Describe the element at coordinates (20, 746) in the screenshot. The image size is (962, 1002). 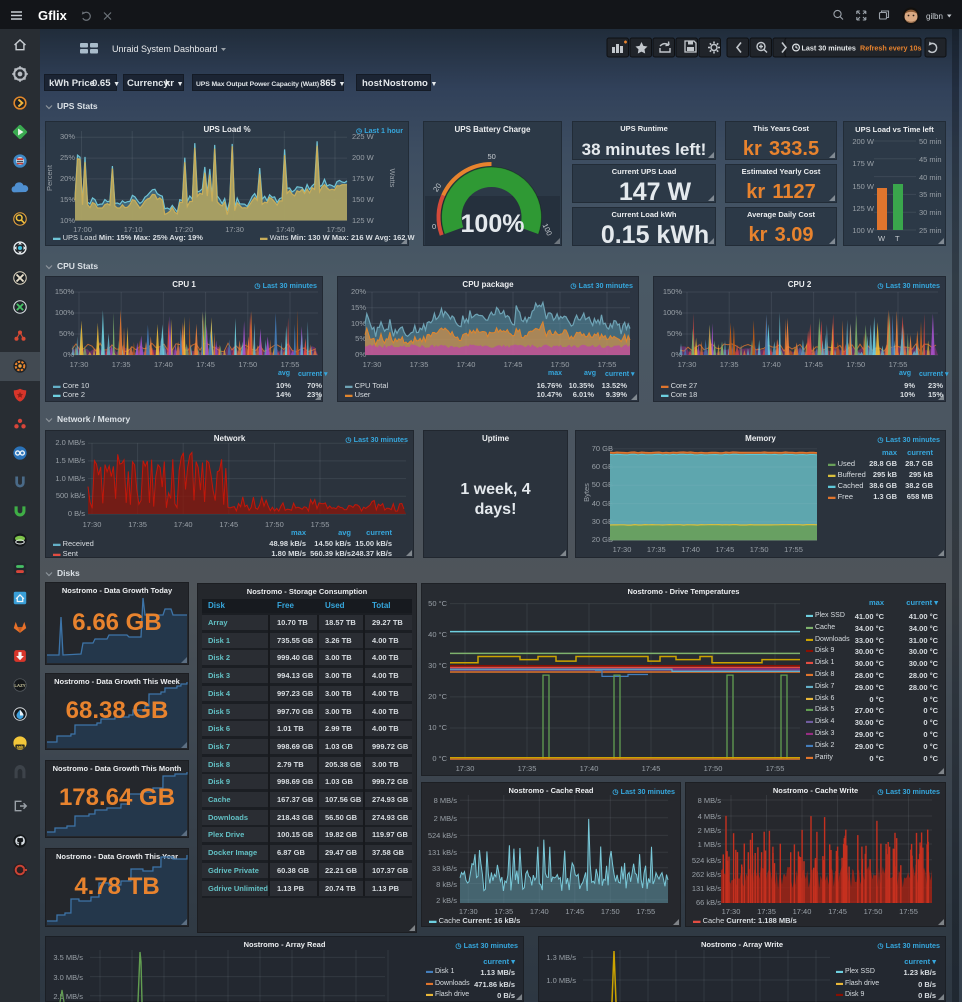
I see `svg-text: sab` at that location.